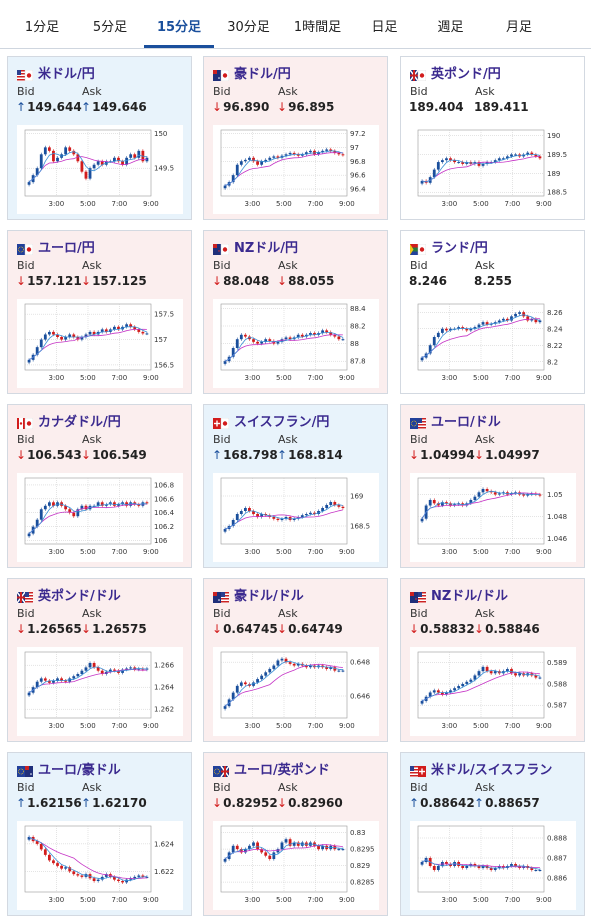 The image size is (591, 919). I want to click on price-chart: 0.83 0.8295 0.829 0.8285 3:00 5:00 7:00 9:00, so click(296, 865).